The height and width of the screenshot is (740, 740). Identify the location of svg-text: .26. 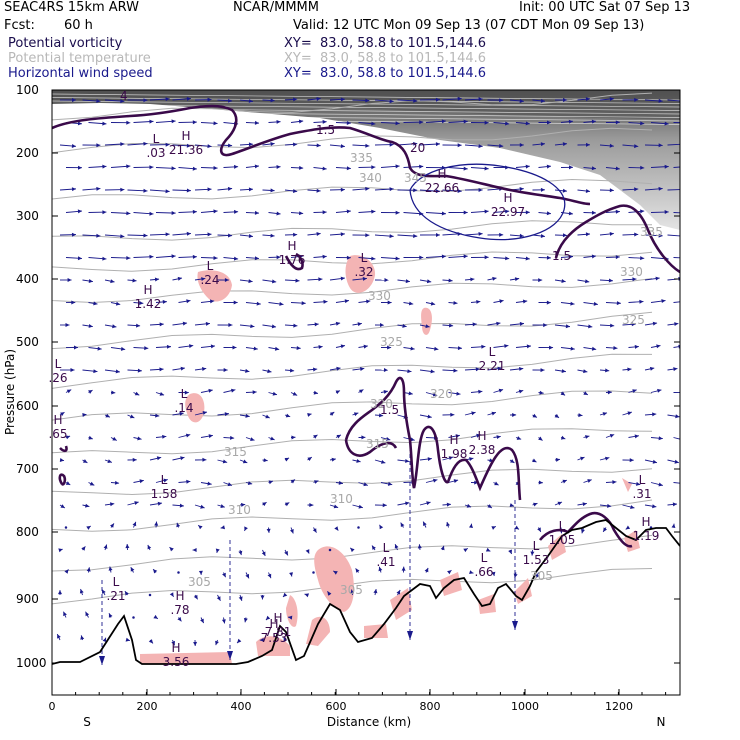
(57, 378).